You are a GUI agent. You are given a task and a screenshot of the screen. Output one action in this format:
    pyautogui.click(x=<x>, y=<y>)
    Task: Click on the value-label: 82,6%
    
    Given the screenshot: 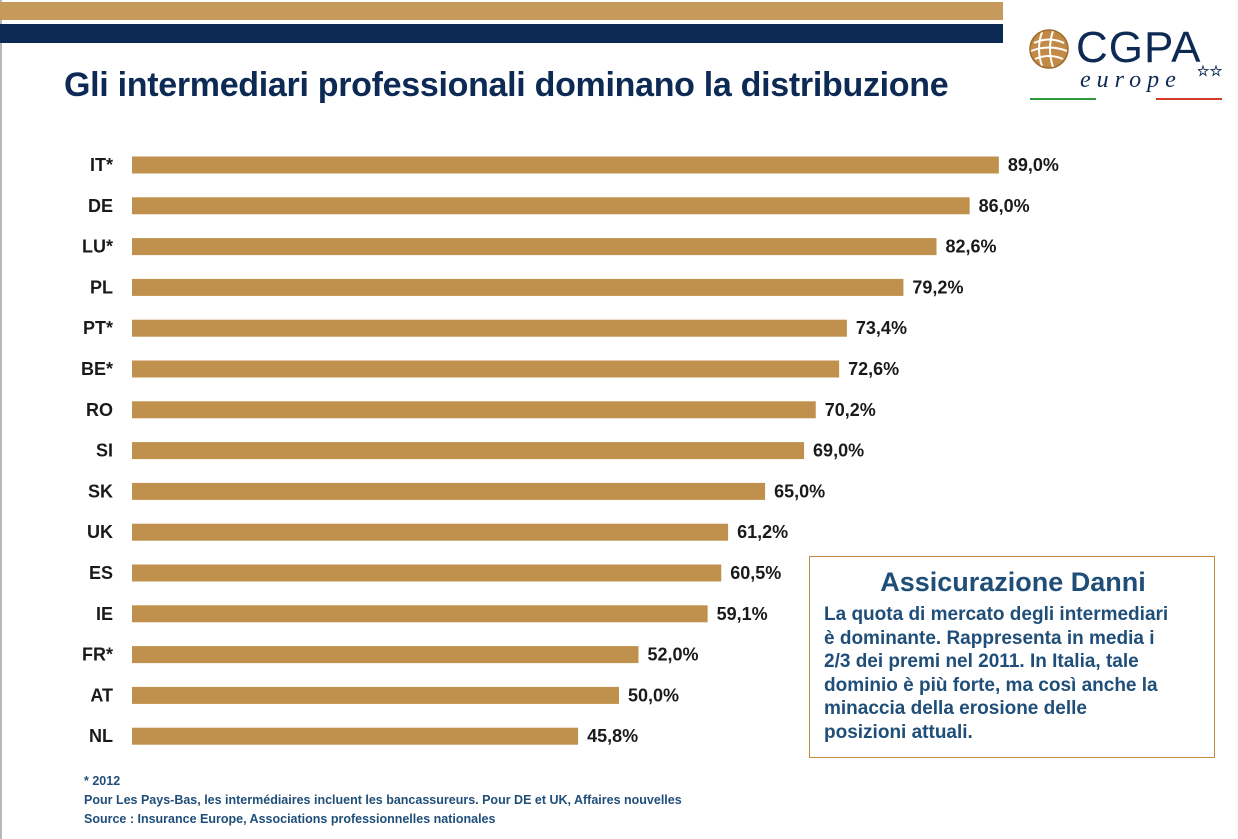 What is the action you would take?
    pyautogui.click(x=971, y=247)
    